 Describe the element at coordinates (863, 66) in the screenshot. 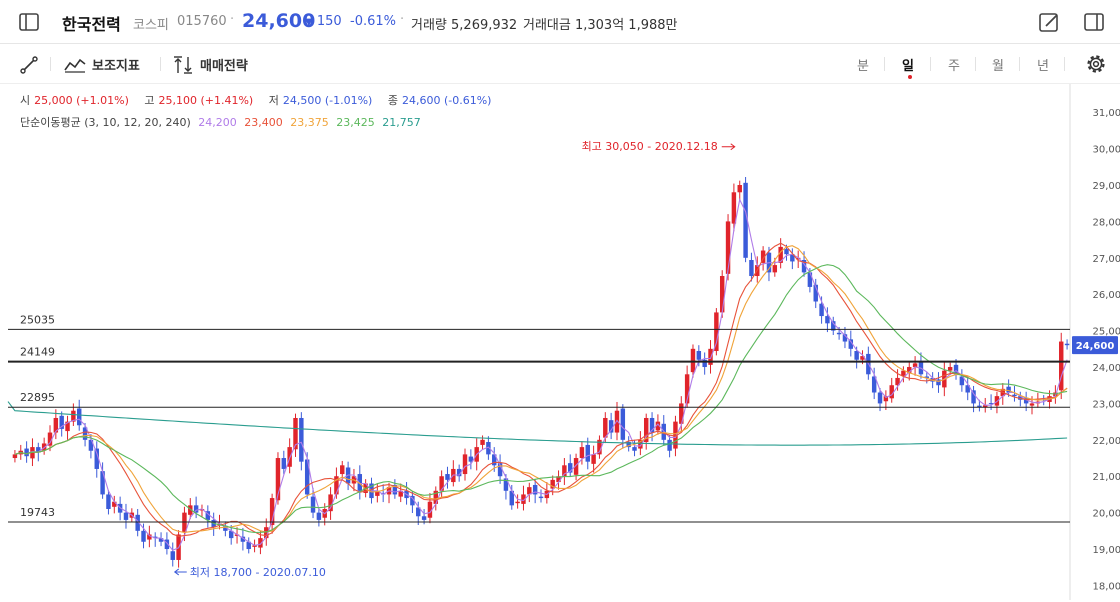

I see `period-minute: 분` at that location.